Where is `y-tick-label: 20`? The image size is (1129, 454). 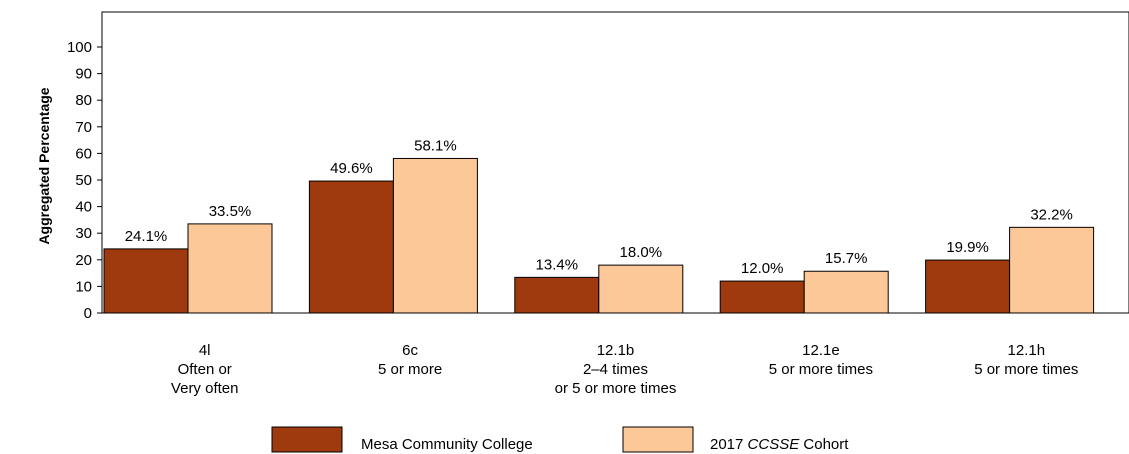 y-tick-label: 20 is located at coordinates (83, 260).